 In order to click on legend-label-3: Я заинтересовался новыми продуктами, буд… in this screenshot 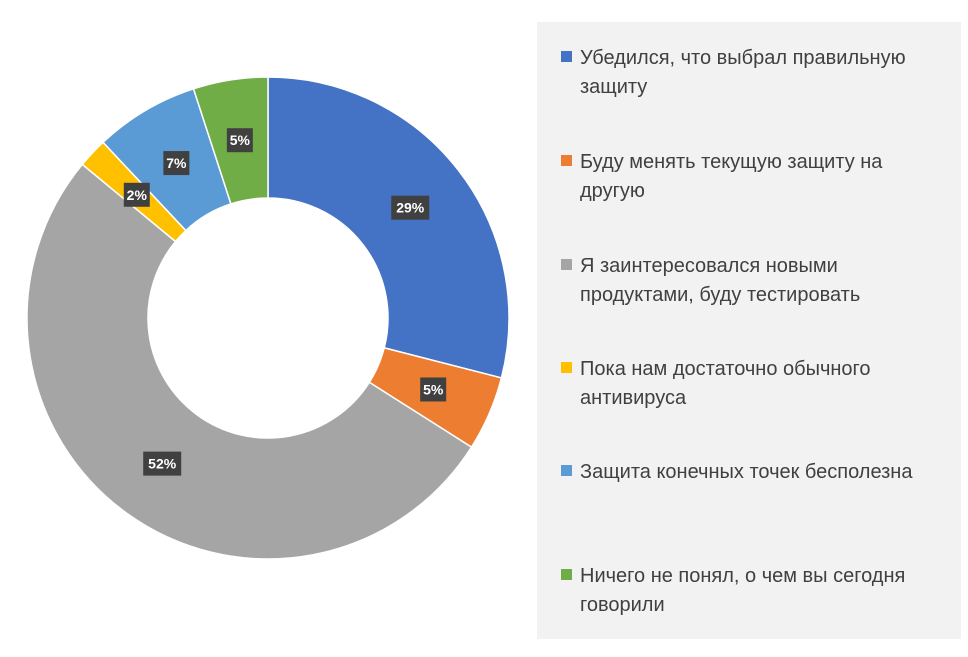, I will do `click(720, 281)`.